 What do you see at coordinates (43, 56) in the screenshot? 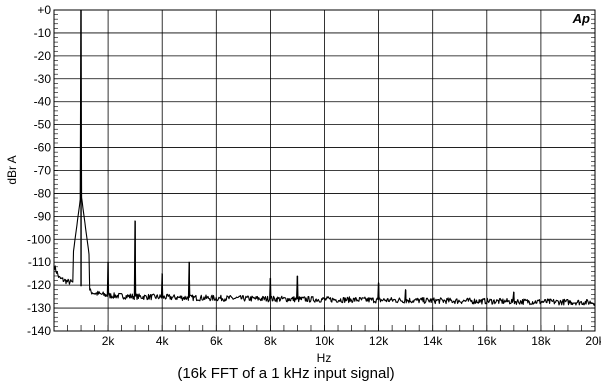
I see `y-tick-label: -20` at bounding box center [43, 56].